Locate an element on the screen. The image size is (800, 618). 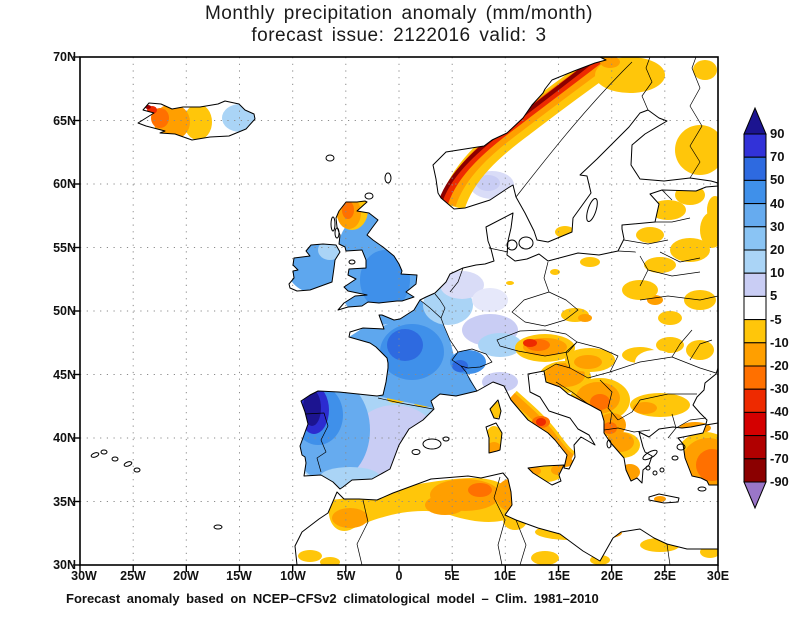
lat-label: 40N is located at coordinates (64, 438).